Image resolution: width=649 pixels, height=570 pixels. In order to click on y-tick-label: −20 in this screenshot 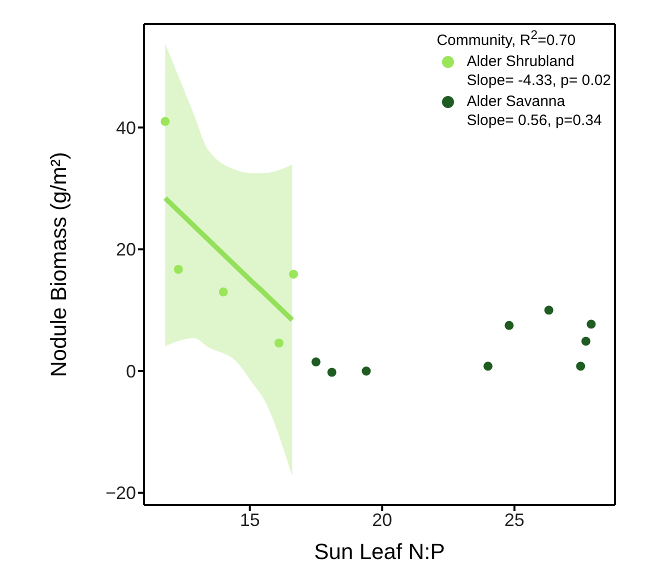, I will do `click(120, 493)`.